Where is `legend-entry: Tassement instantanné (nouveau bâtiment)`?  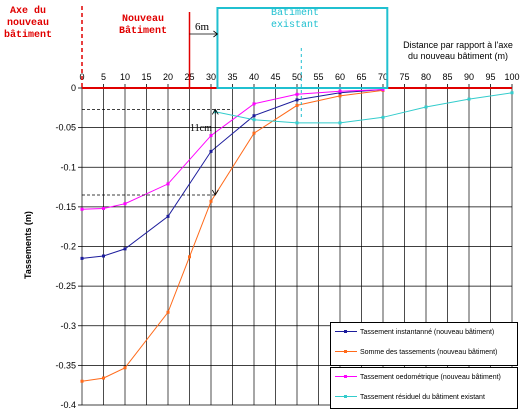
legend-entry: Tassement instantanné (nouveau bâtiment) is located at coordinates (414, 333).